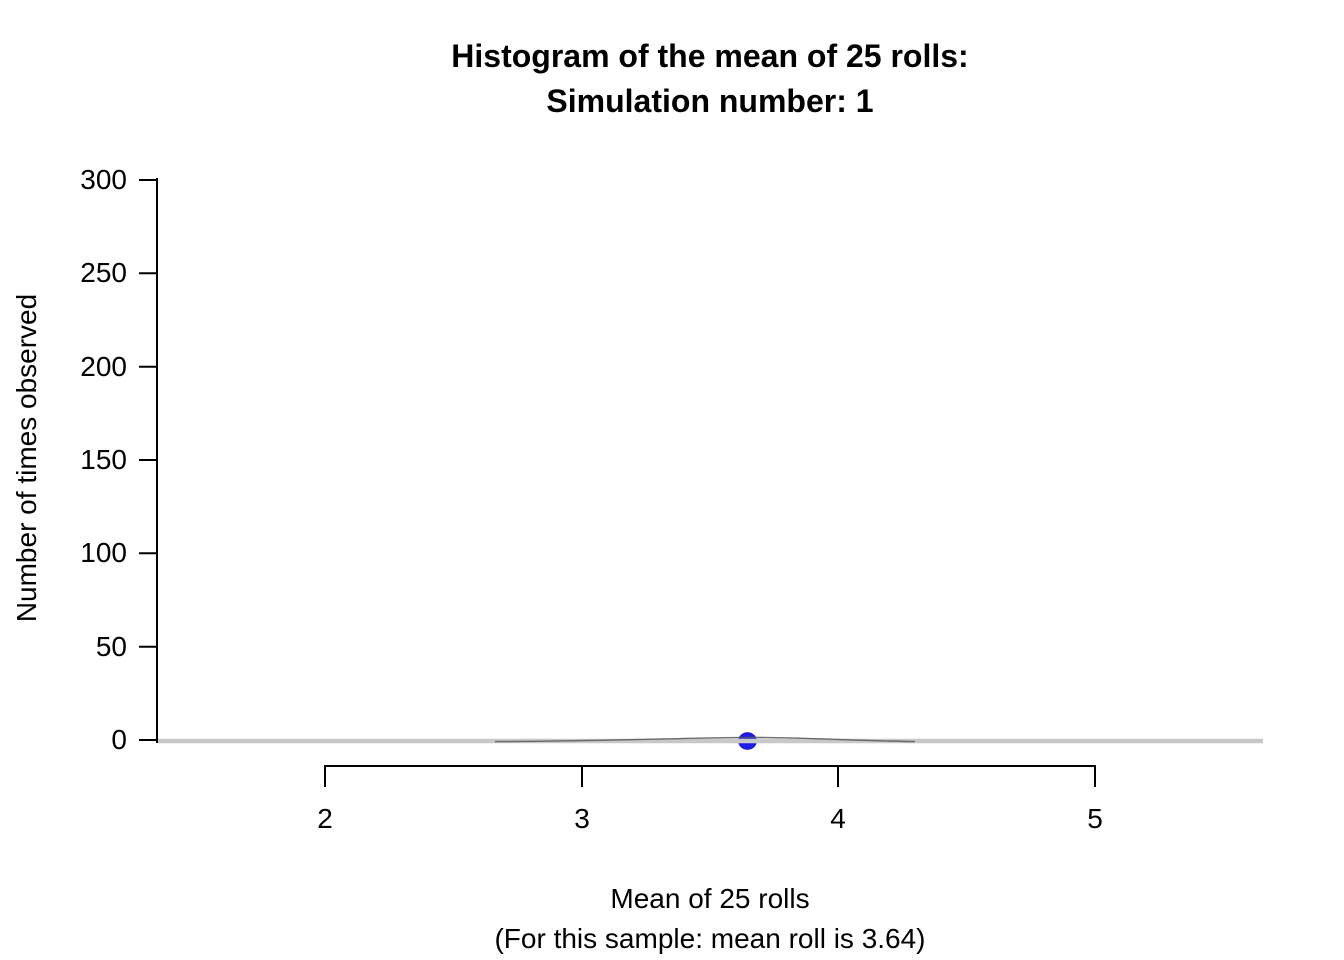 The height and width of the screenshot is (960, 1344). I want to click on density-curve, so click(705, 739).